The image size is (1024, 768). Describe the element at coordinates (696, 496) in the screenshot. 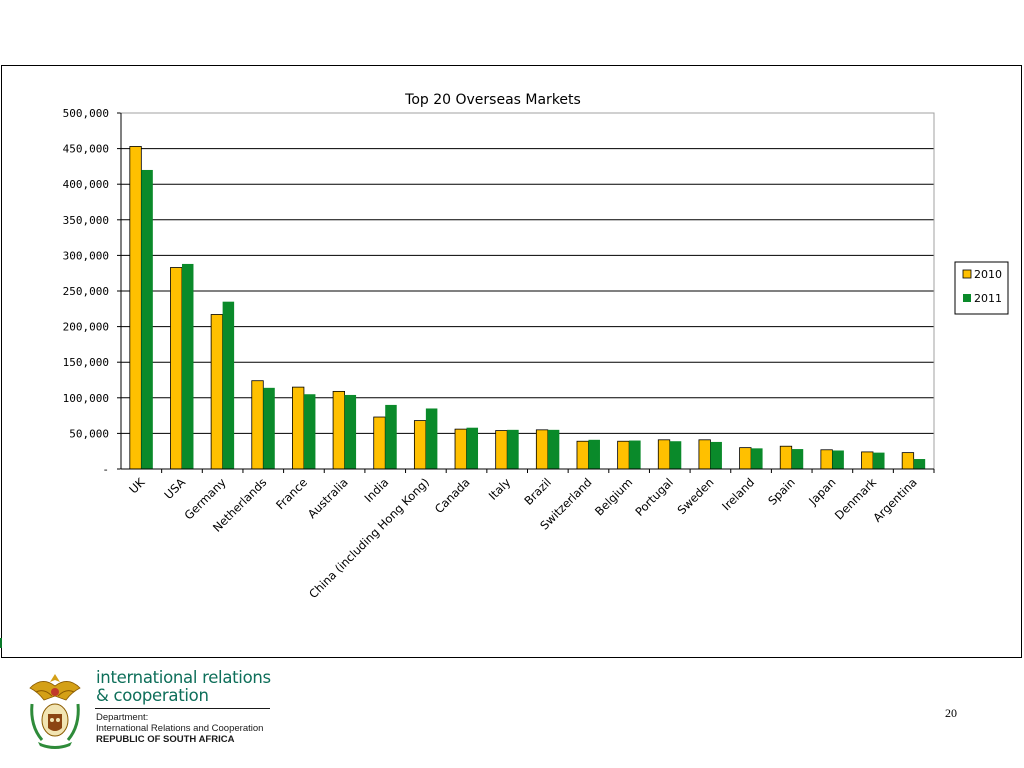

I see `x-tick-label: Sweden` at that location.